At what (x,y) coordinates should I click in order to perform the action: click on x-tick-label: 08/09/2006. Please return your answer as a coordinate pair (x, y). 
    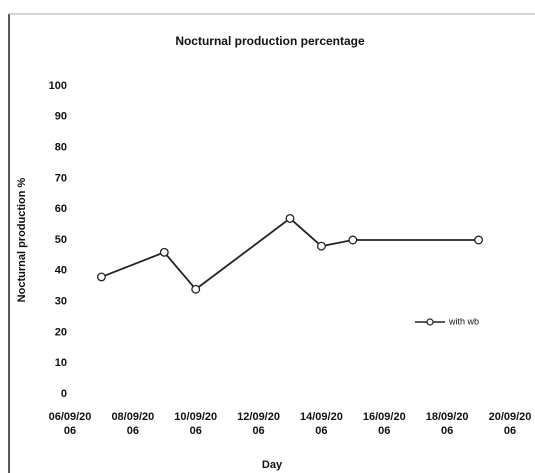
    Looking at the image, I should click on (133, 424).